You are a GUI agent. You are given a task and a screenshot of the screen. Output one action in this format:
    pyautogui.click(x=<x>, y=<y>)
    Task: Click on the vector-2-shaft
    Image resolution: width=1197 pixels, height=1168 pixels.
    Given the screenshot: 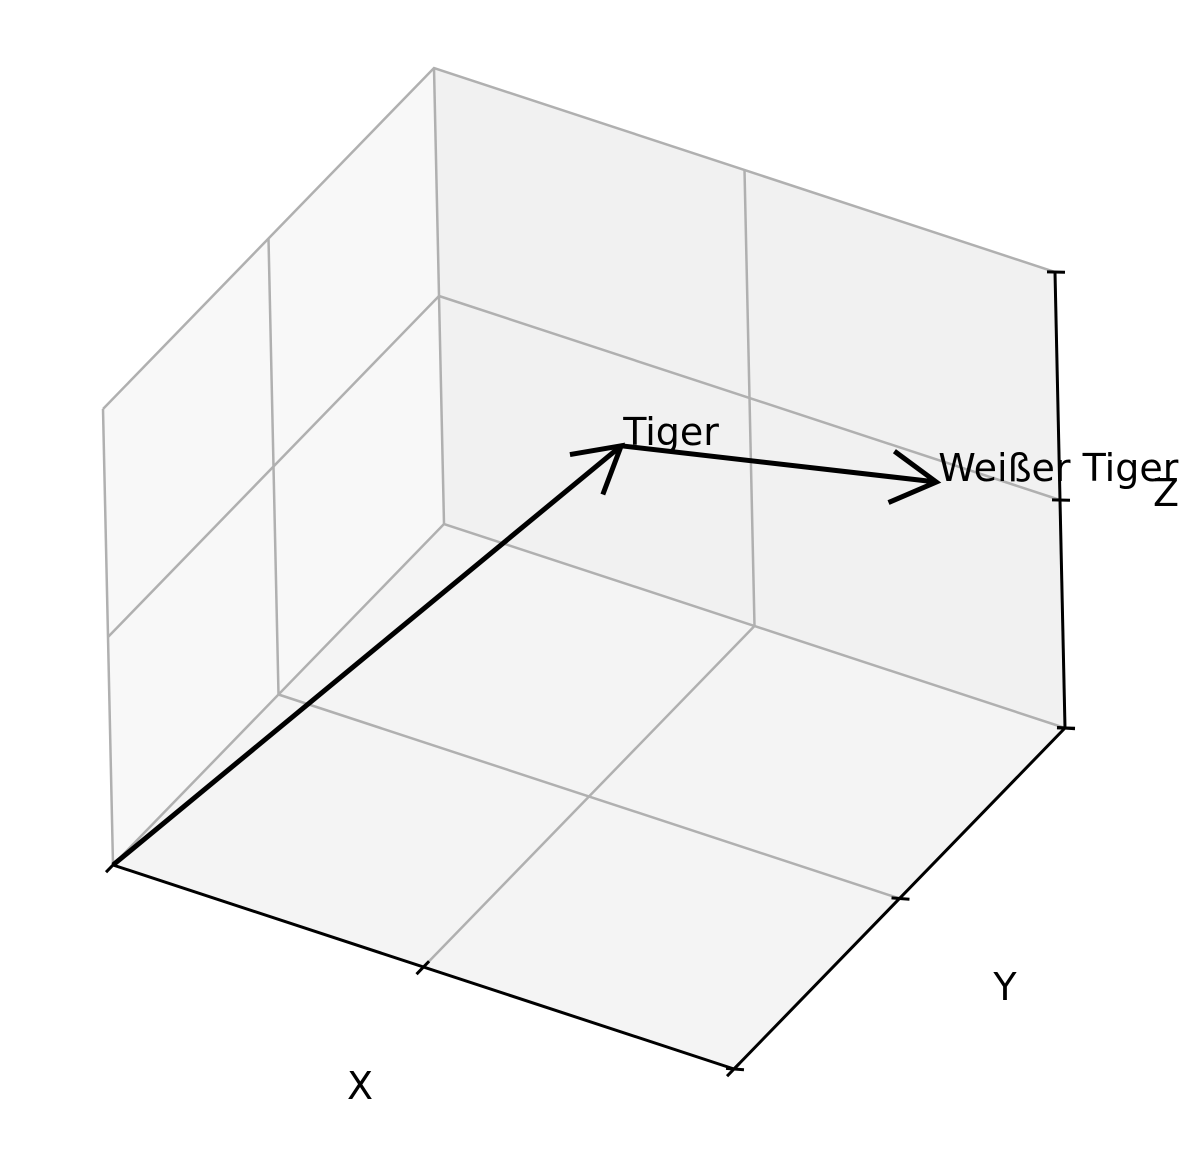 What is the action you would take?
    pyautogui.click(x=778, y=464)
    